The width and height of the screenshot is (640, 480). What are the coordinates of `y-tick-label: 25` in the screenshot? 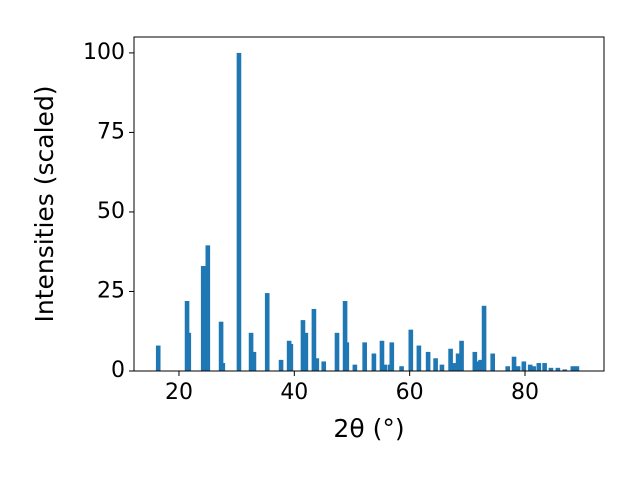 It's located at (111, 290).